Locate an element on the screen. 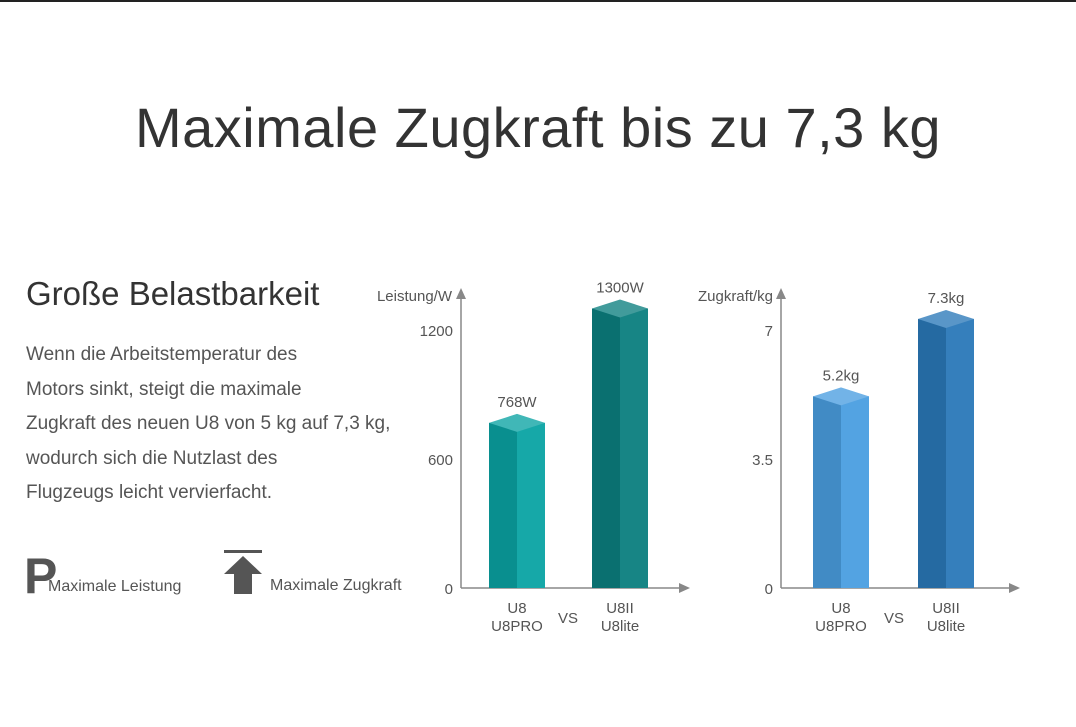 This screenshot has height=727, width=1076. paragraph-line: wodurch sich die Nutzlast des is located at coordinates (152, 458).